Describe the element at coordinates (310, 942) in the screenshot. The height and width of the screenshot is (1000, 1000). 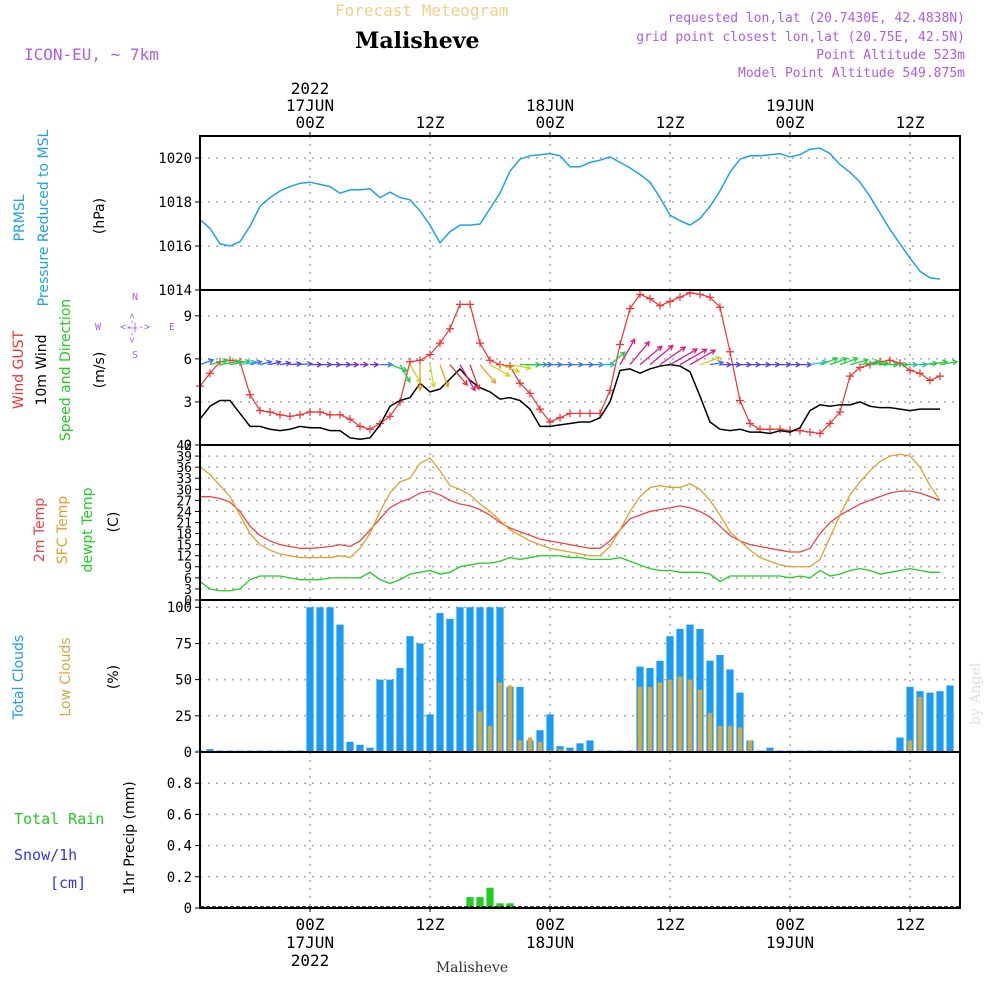
I see `x-label-bottom: 17JUN` at that location.